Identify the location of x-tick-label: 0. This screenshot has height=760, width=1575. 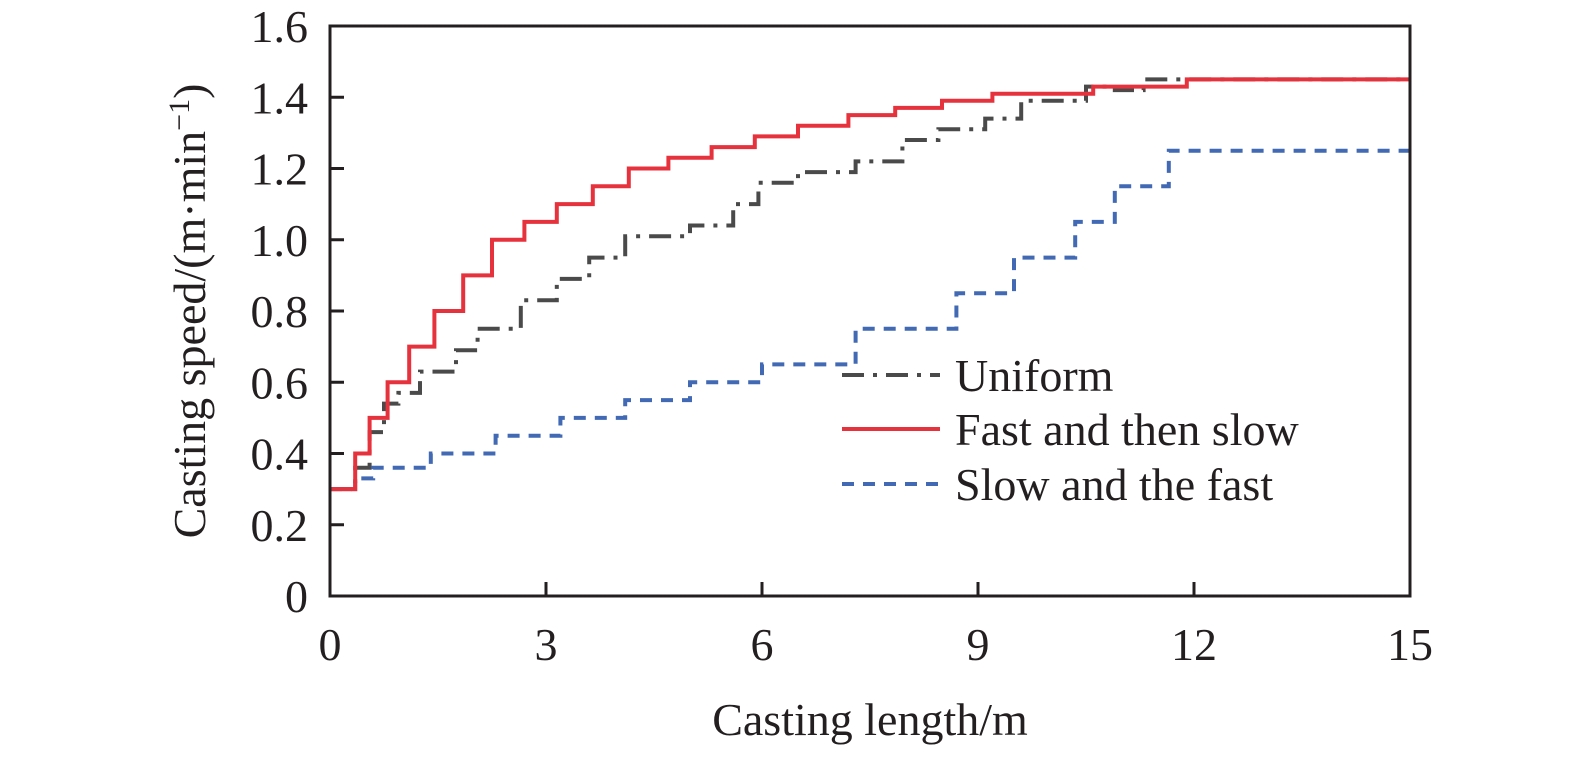
(330, 644).